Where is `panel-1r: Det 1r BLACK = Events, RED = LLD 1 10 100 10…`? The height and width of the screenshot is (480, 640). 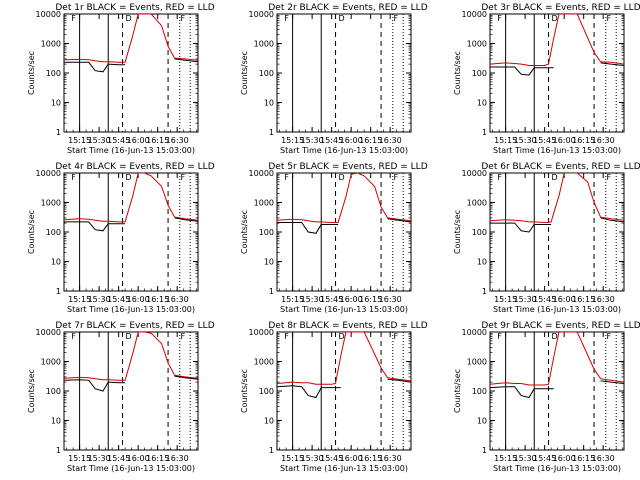 panel-1r: Det 1r BLACK = Events, RED = LLD 1 10 100 10… is located at coordinates (121, 79).